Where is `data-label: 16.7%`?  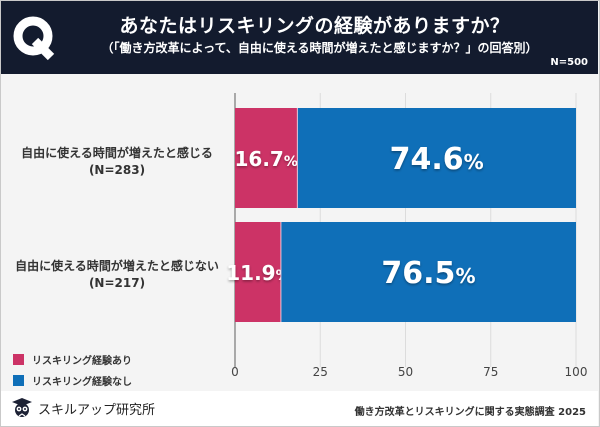 data-label: 16.7% is located at coordinates (265, 159).